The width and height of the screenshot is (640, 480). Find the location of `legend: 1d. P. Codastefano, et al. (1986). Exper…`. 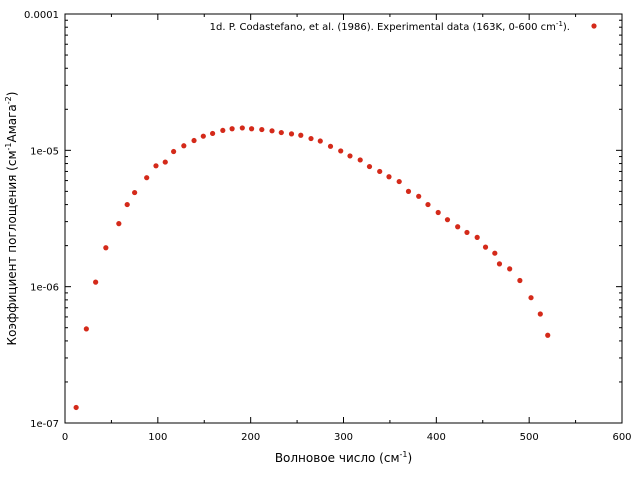

legend: 1d. P. Codastefano, et al. (1986). Exper… is located at coordinates (403, 26).